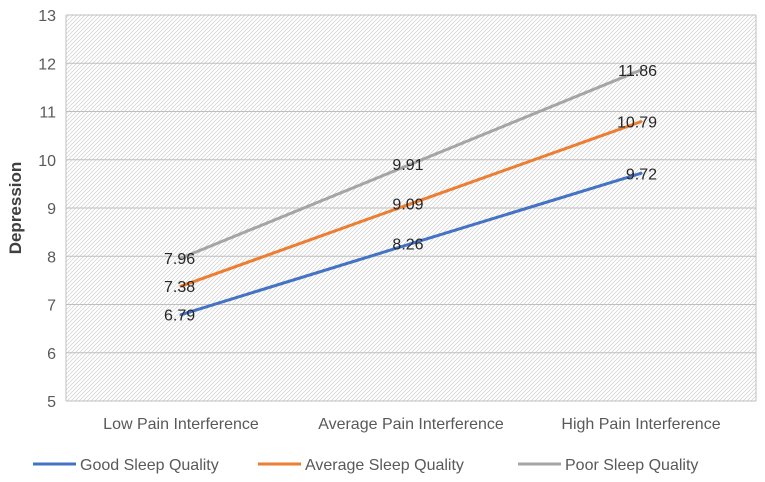  Describe the element at coordinates (637, 71) in the screenshot. I see `data-label: 11.86` at that location.